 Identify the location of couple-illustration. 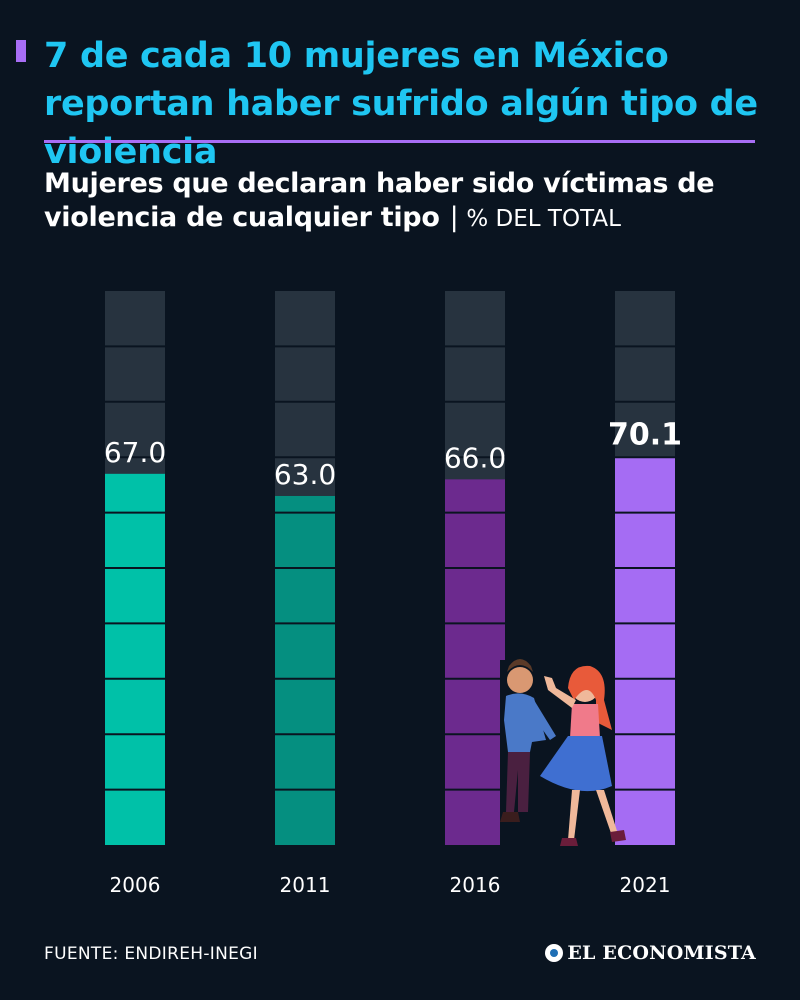
(563, 754).